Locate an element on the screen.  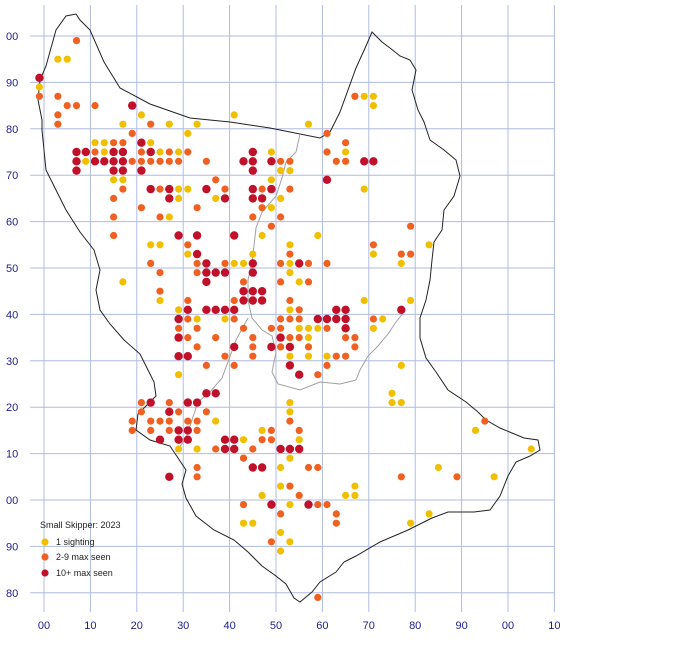
x-tick-label: 90 is located at coordinates (461, 626).